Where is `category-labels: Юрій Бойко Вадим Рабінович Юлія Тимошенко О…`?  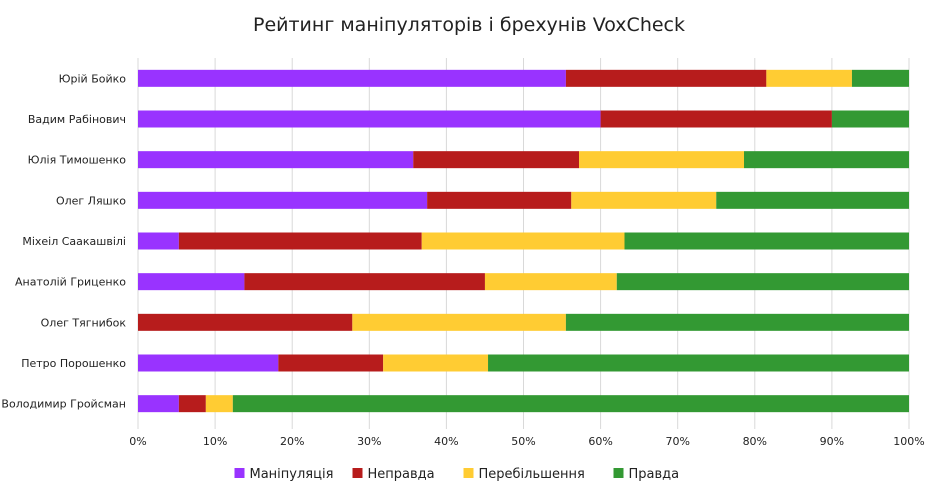 category-labels: Юрій Бойко Вадим Рабінович Юлія Тимошенко О… is located at coordinates (63, 241).